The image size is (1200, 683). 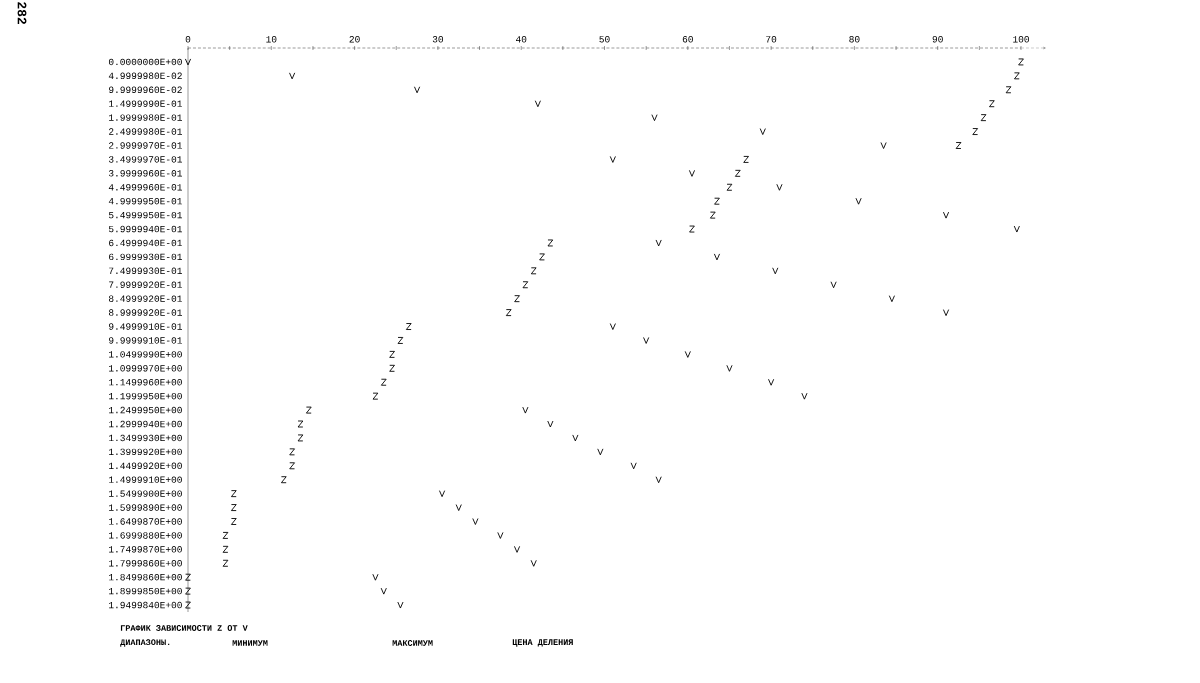 I want to click on y-tick-label: 8.4999920E-01, so click(x=145, y=298).